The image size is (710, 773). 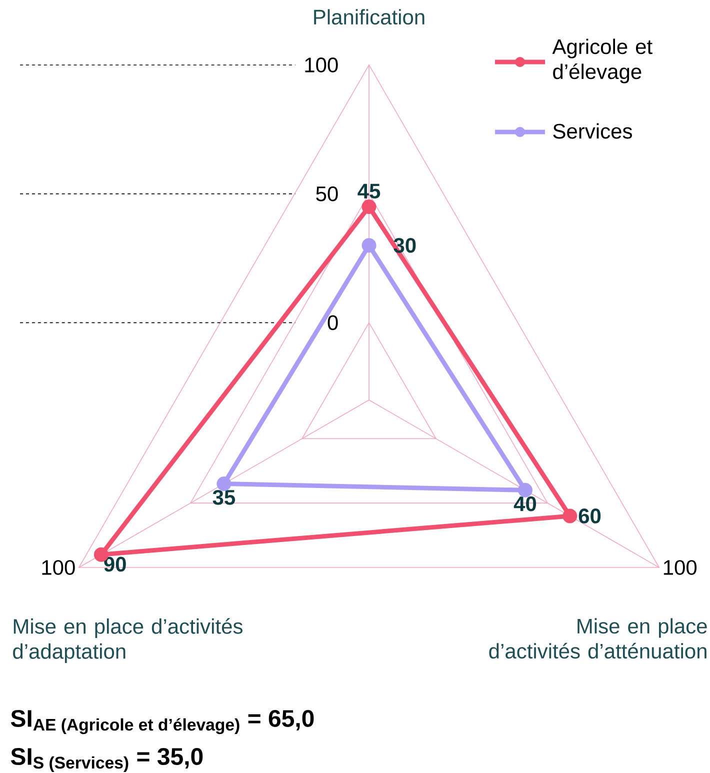 I want to click on text: $\textbf{SI}_{\textbf{AE (Agricole et d’élevage)}}\textbf{ = 65,0}$, so click(x=162, y=722).